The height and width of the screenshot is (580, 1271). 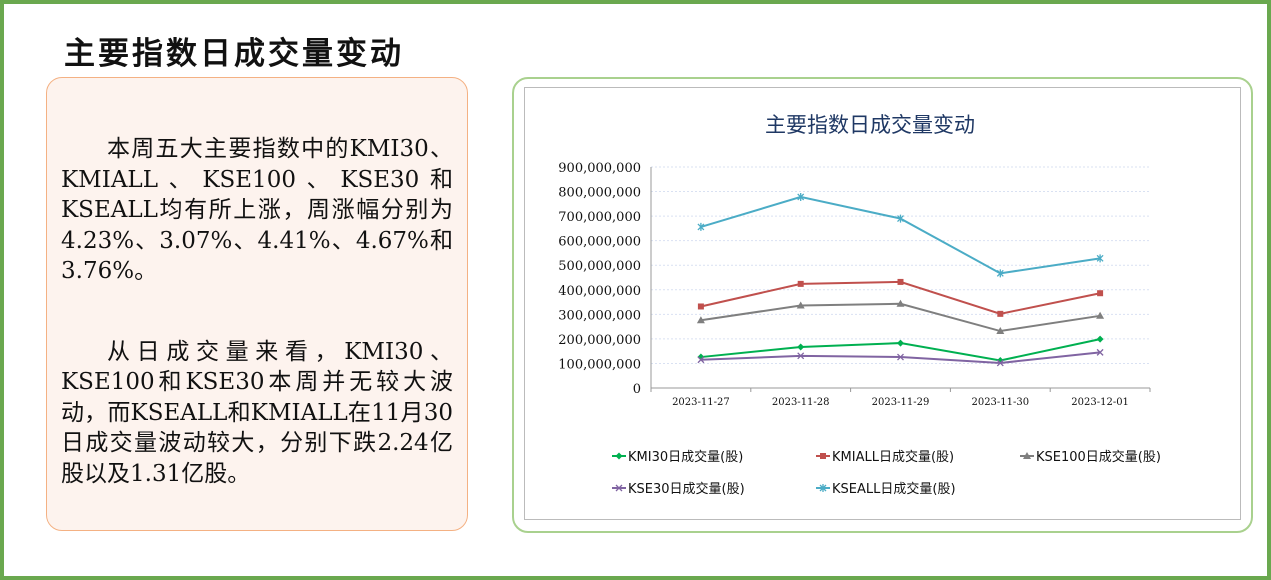 What do you see at coordinates (686, 489) in the screenshot?
I see `legend-label: KSE30日成交量(股)` at bounding box center [686, 489].